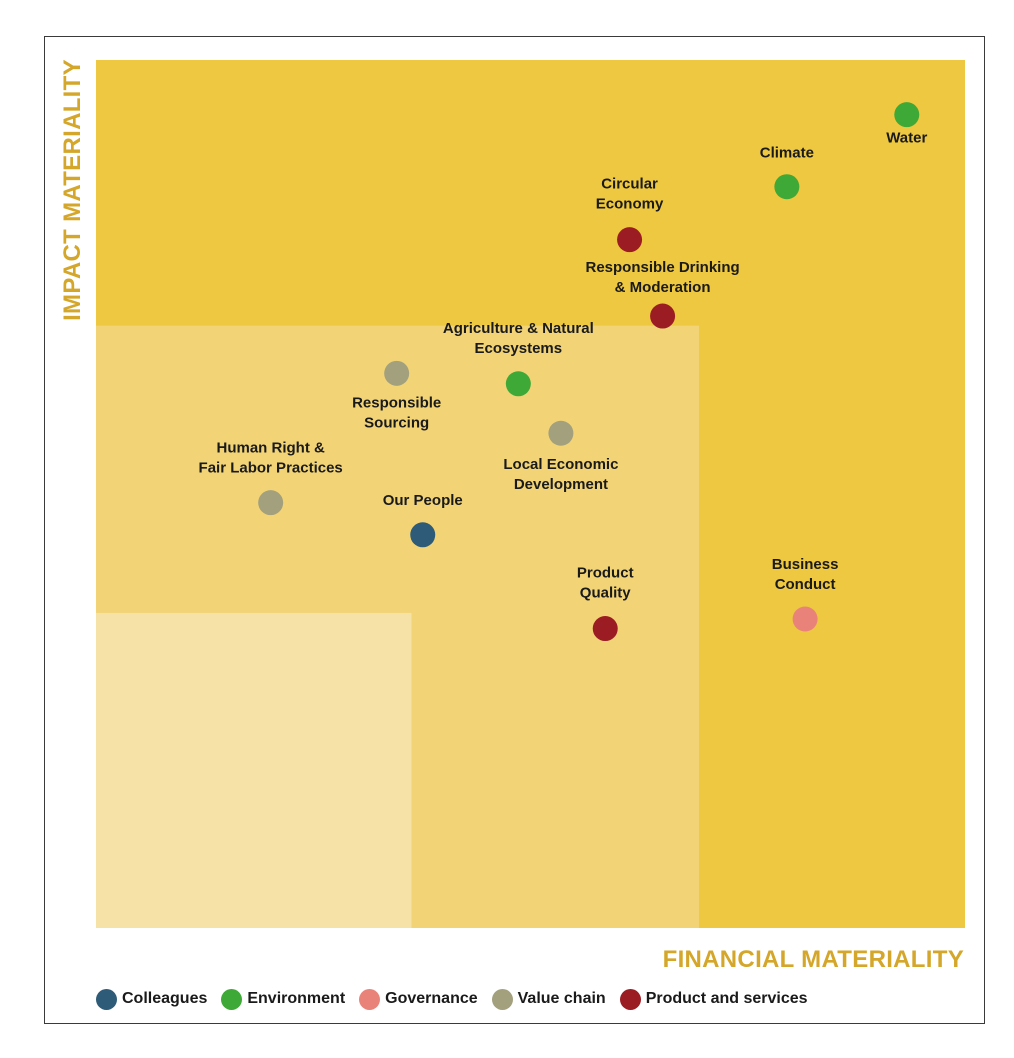  I want to click on legend-label: Governance, so click(431, 998).